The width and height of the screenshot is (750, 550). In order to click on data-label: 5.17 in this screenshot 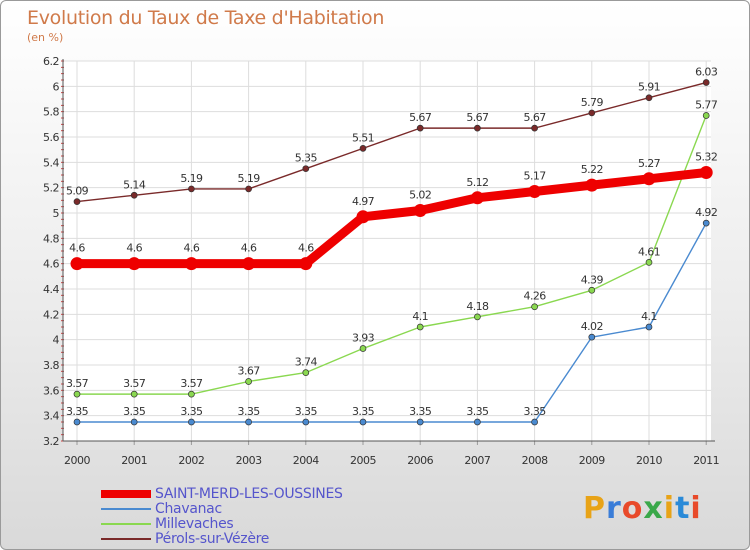, I will do `click(535, 175)`.